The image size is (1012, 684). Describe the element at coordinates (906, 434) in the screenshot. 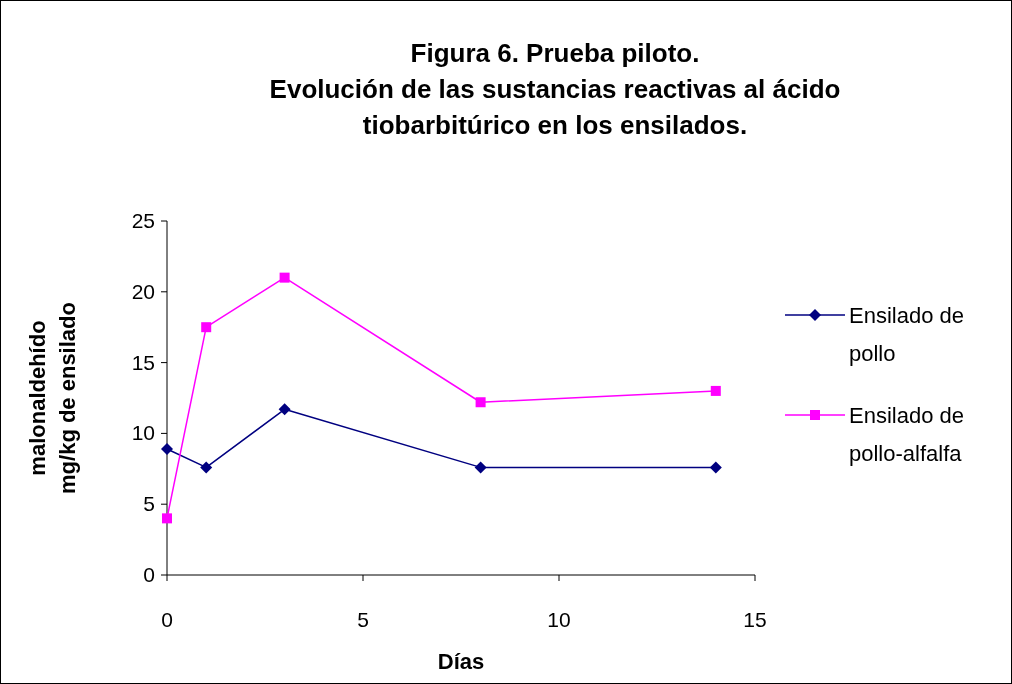

I see `legend-label: Ensilado de pollo-alfalfa` at that location.